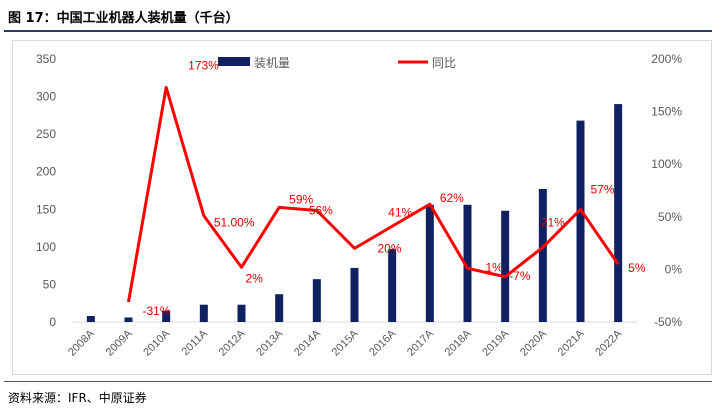 Image resolution: width=718 pixels, height=413 pixels. Describe the element at coordinates (46, 209) in the screenshot. I see `y-left-tick-label: 150` at that location.